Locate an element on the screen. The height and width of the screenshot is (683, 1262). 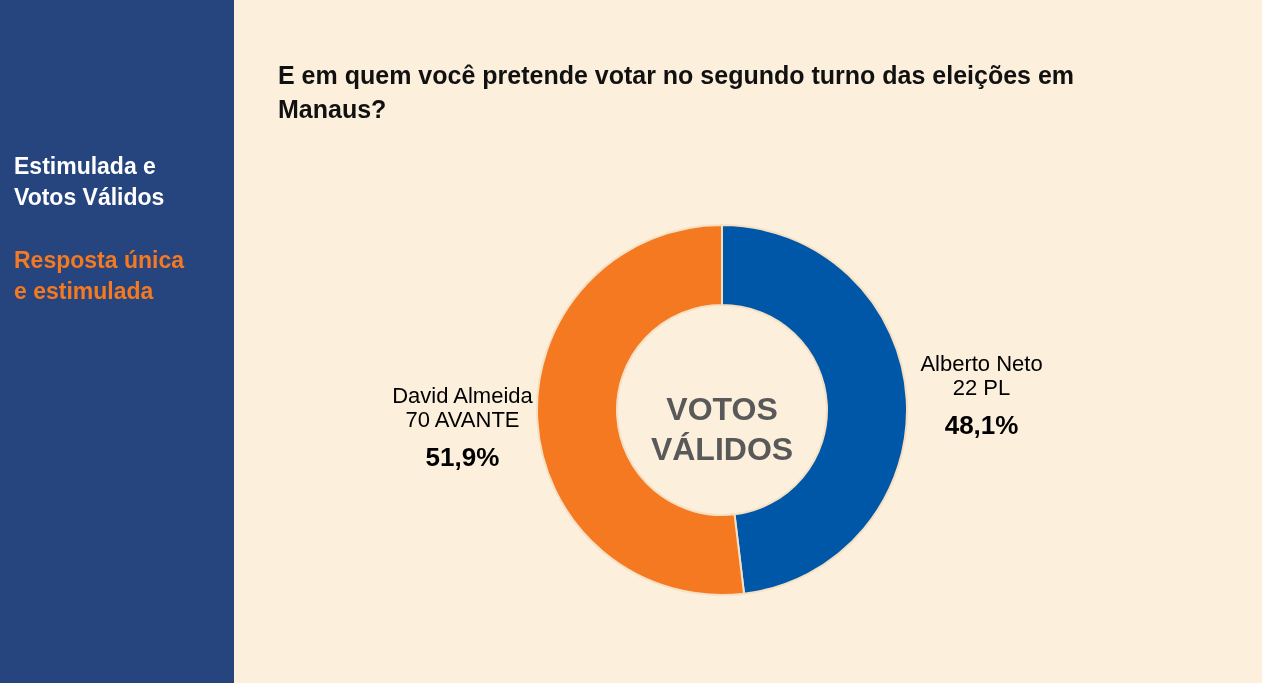
text: VOTOS VÁLIDOS is located at coordinates (722, 429).